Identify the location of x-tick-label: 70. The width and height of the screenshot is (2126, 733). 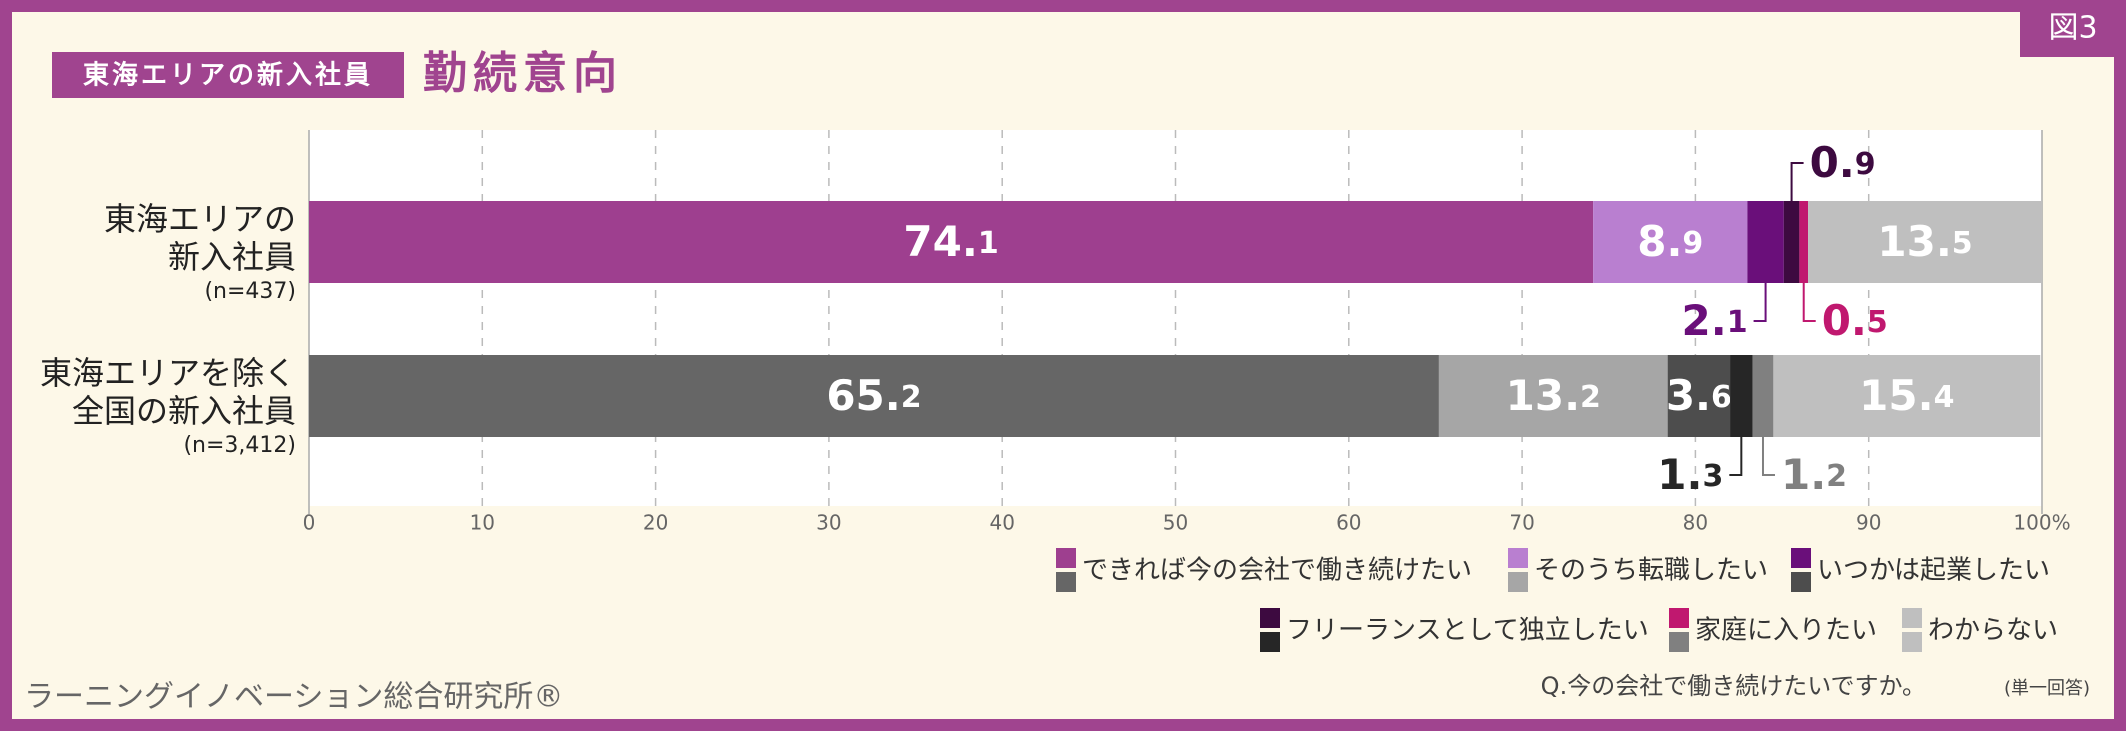
(1521, 523).